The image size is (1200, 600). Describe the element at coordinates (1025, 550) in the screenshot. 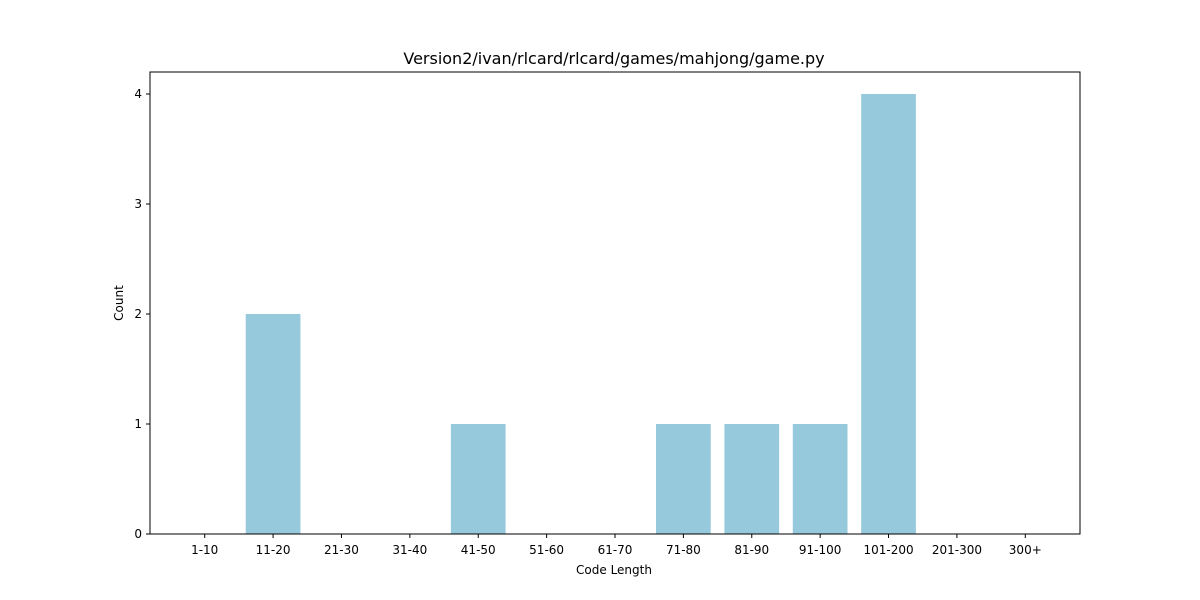

I see `x-tick-label: 300+` at that location.